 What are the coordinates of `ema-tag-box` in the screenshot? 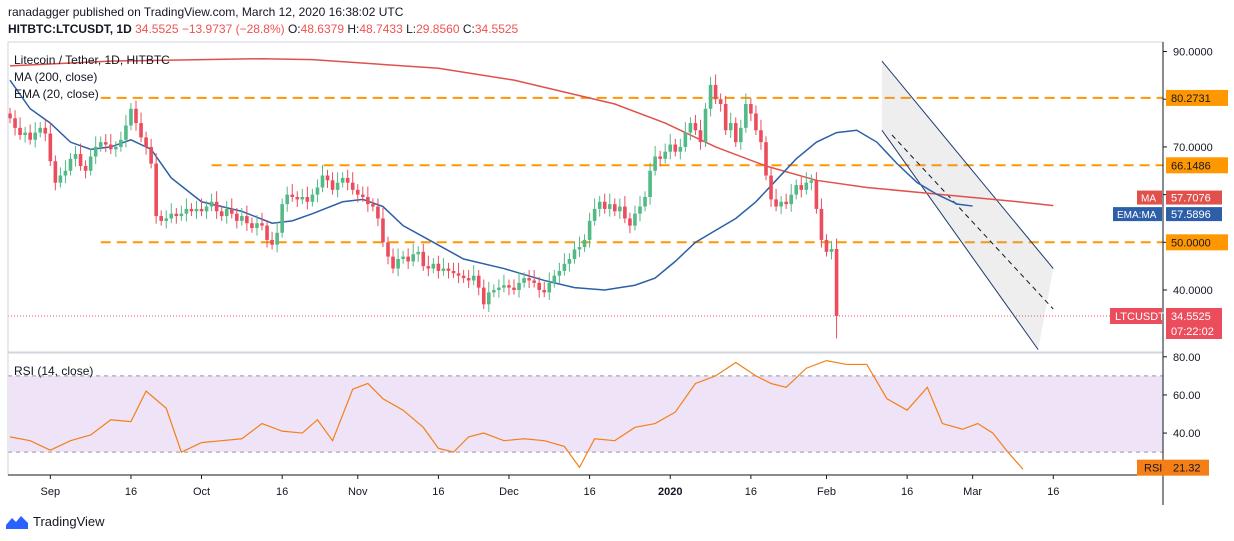 It's located at (1194, 214).